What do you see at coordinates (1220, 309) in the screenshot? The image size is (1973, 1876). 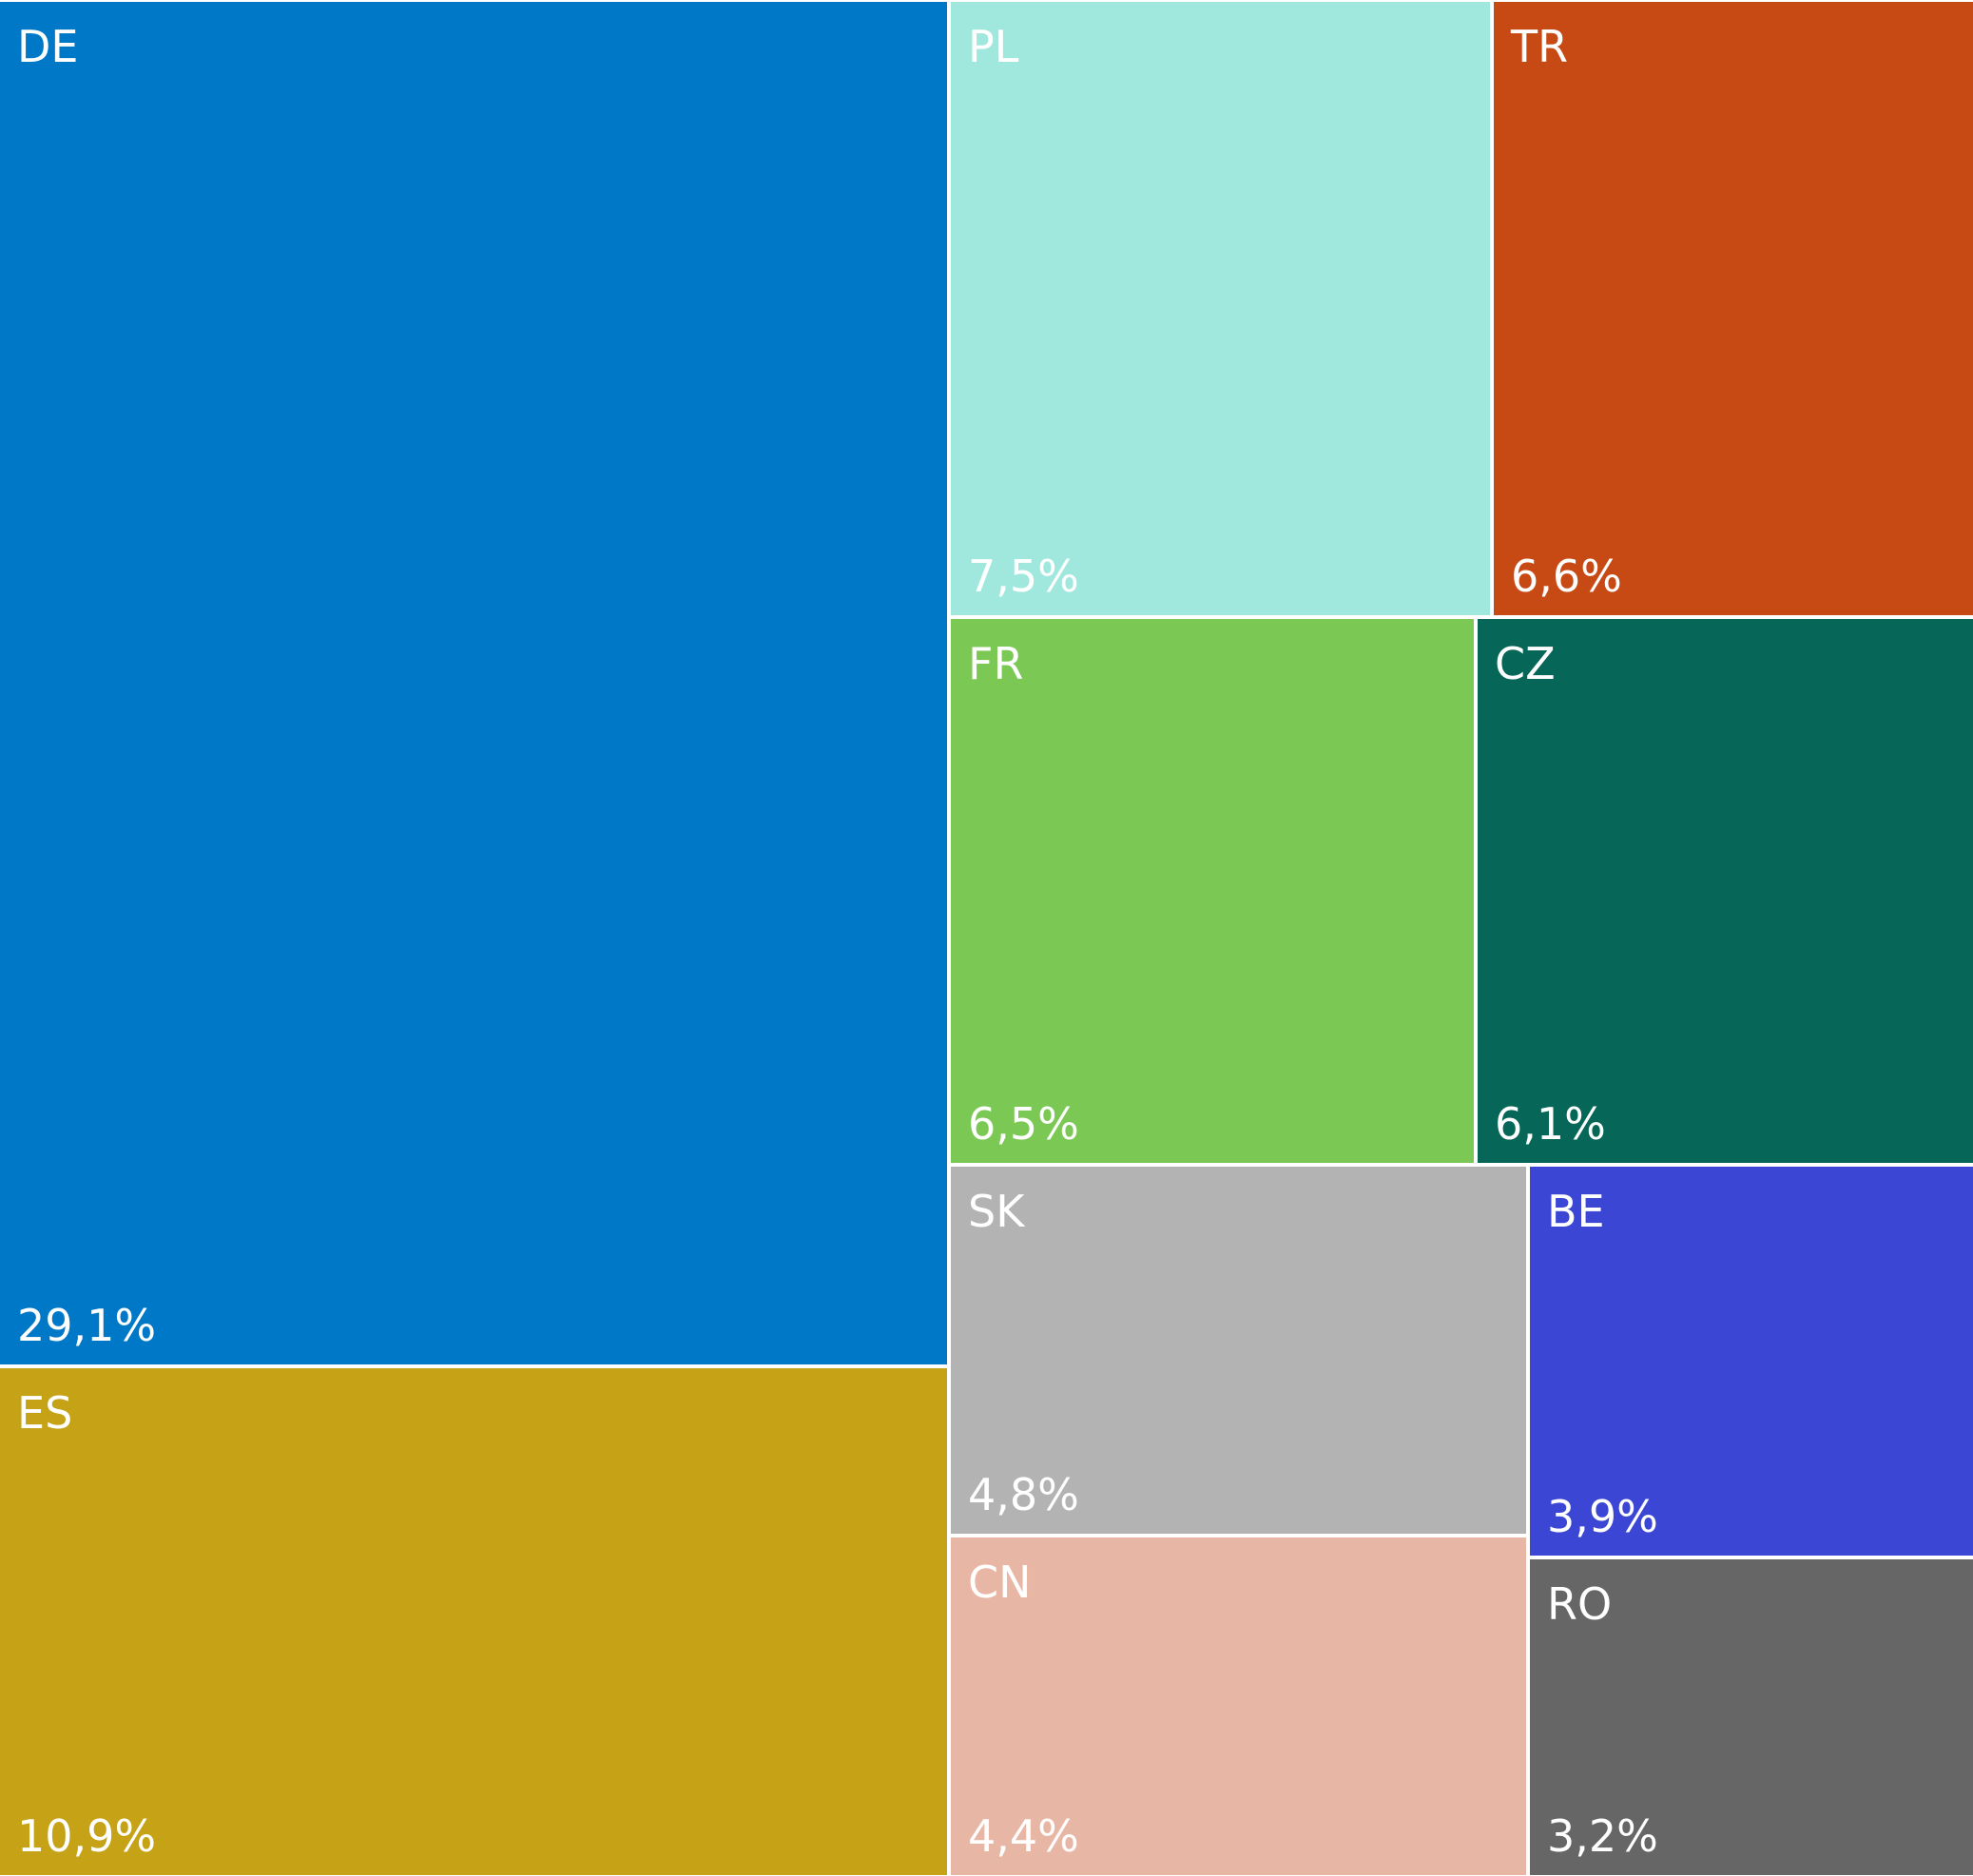 I see `tile-pl: PL 7,5%` at bounding box center [1220, 309].